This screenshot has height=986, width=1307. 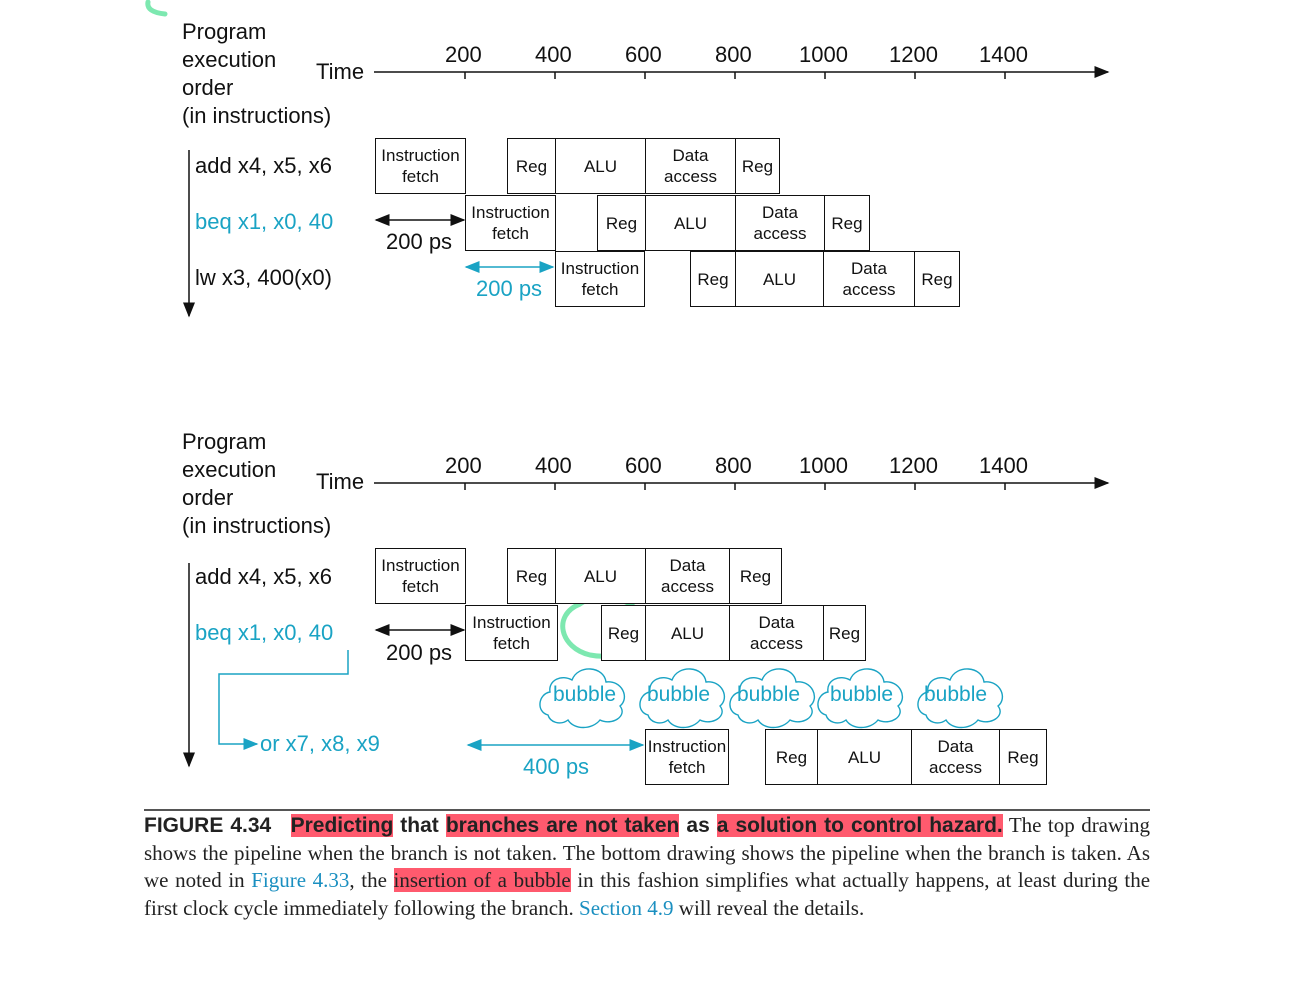 I want to click on bottom-tick-label: 800, so click(x=733, y=465).